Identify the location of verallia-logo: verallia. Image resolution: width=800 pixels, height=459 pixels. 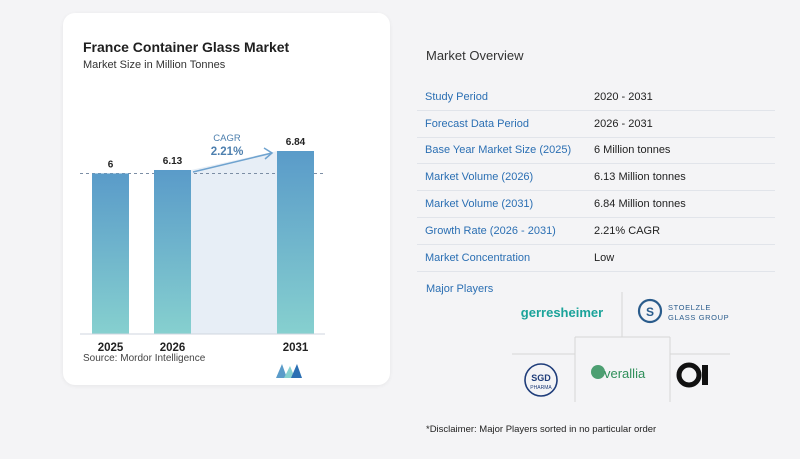
(618, 373).